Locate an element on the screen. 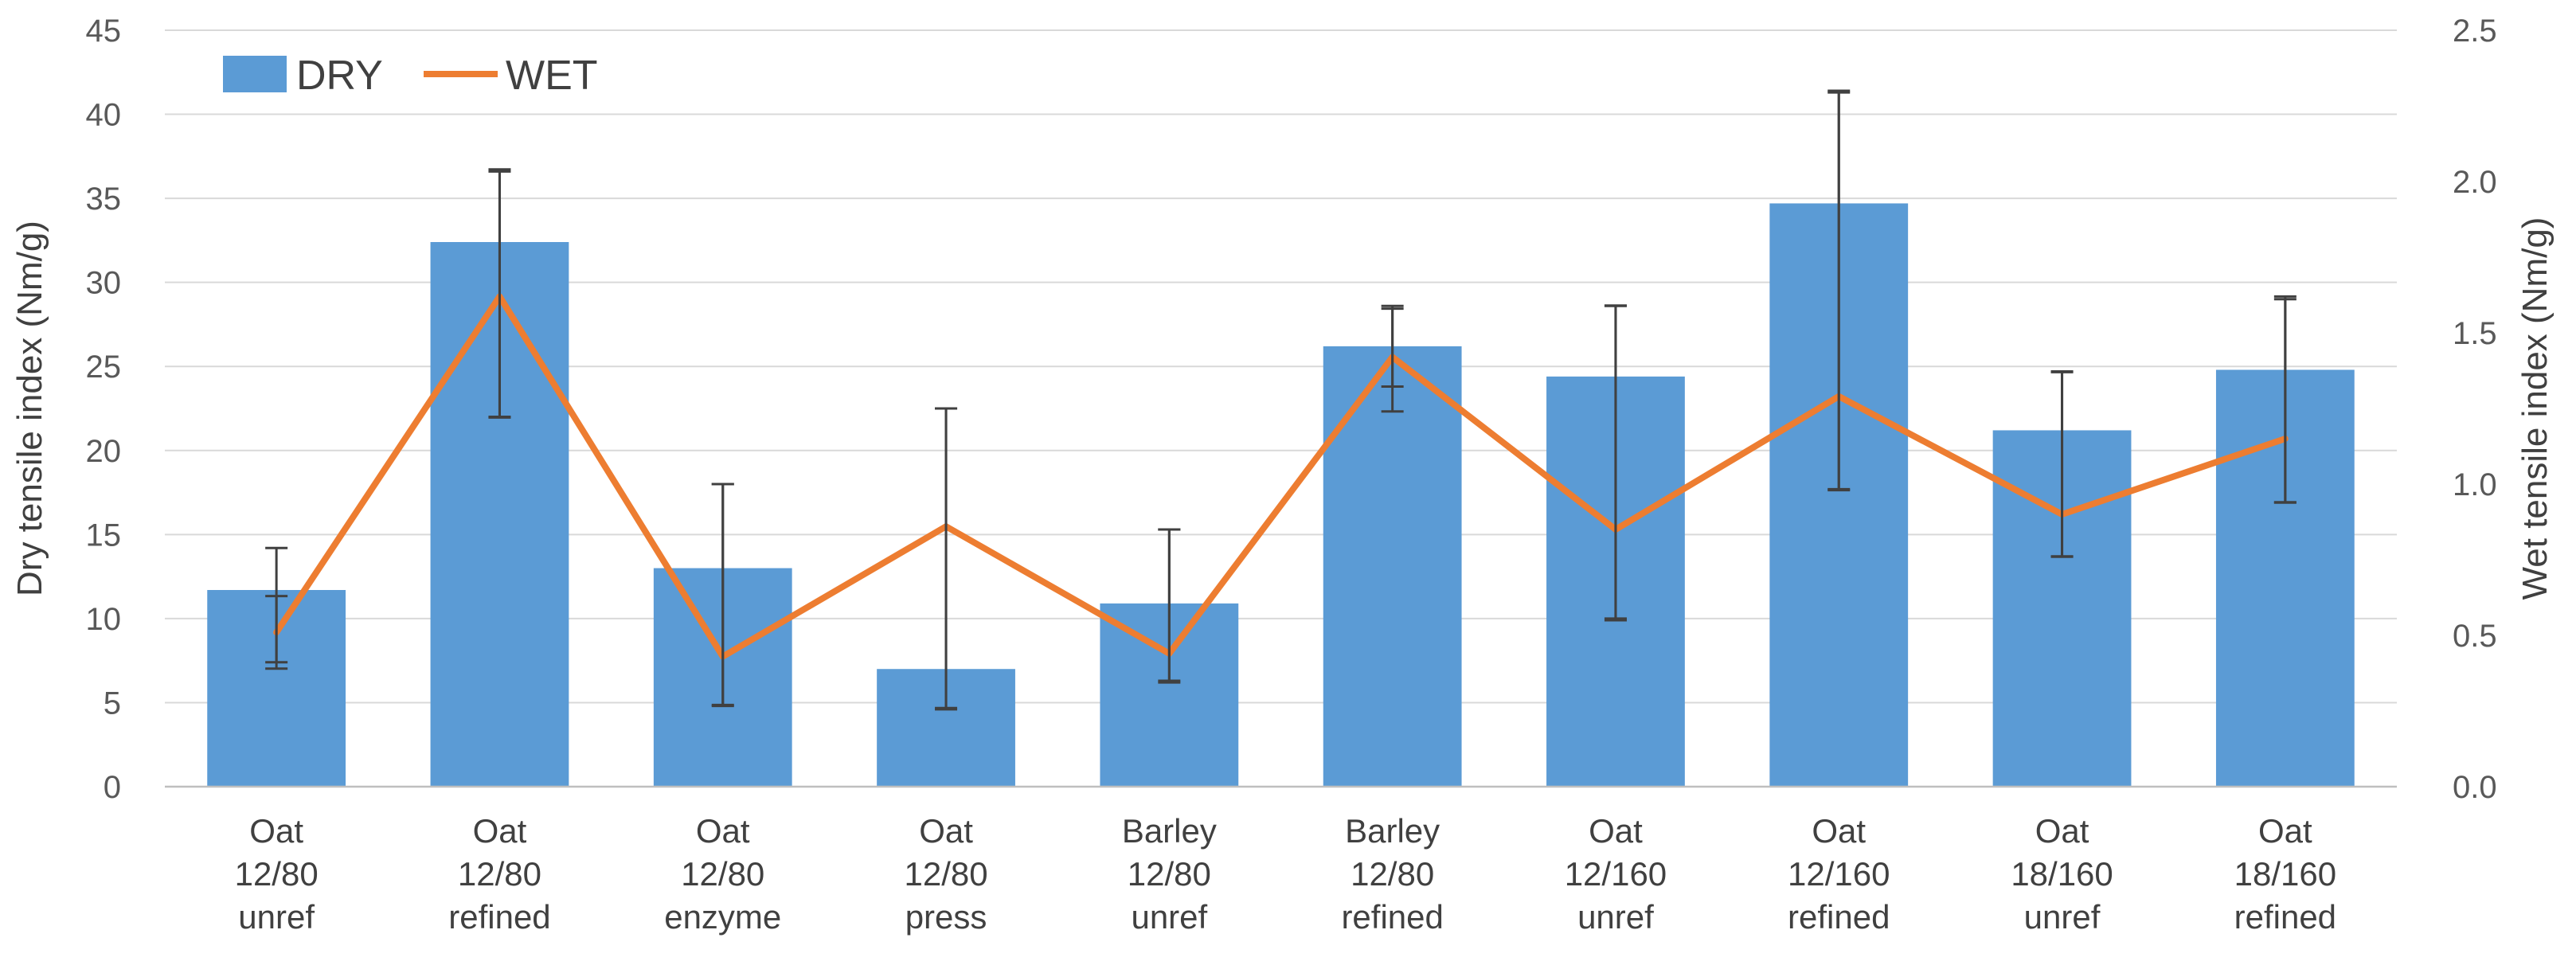  x-tick-label-line: press is located at coordinates (946, 917).